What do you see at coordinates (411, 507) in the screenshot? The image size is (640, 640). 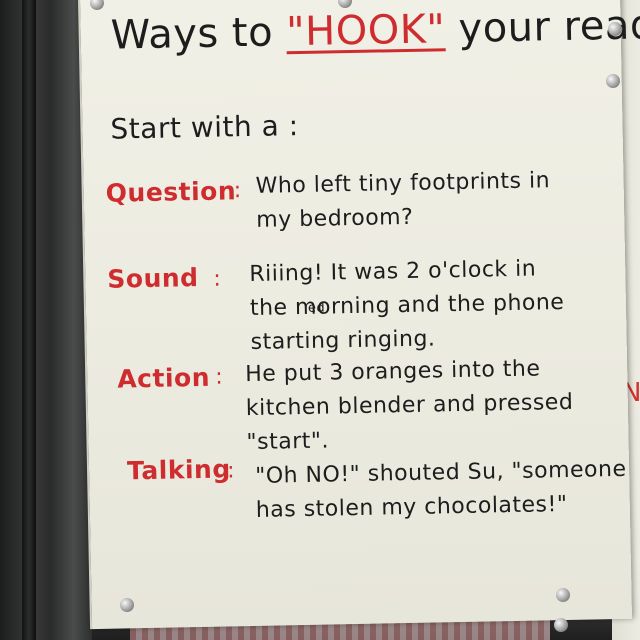 I see `item-line: has stolen my chocolates!"` at bounding box center [411, 507].